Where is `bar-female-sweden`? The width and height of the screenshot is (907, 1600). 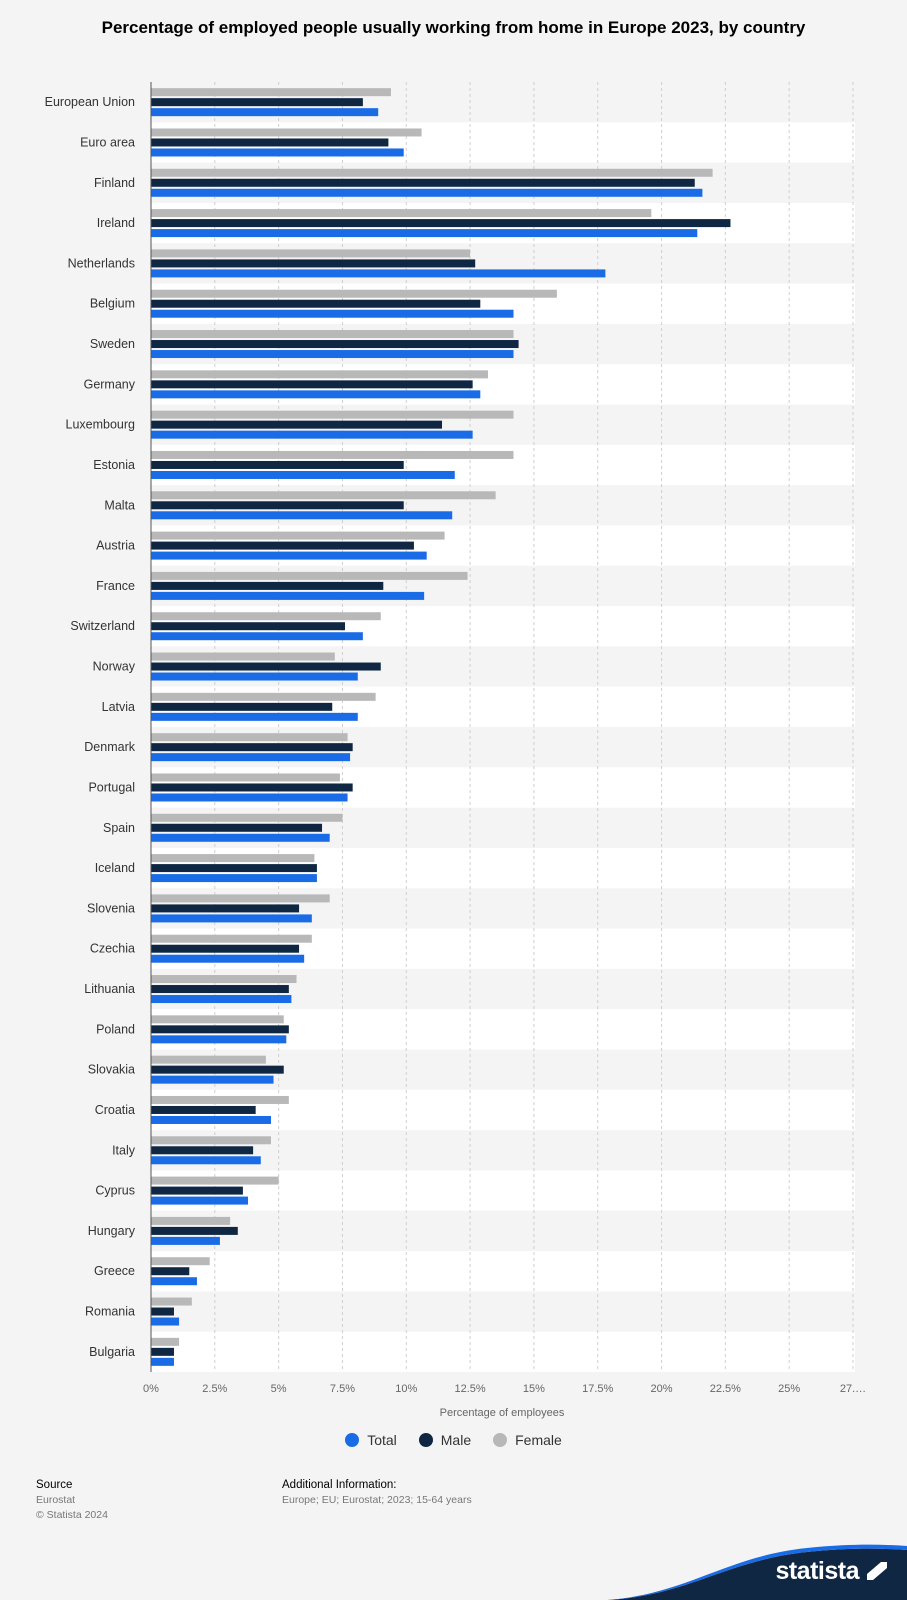 bar-female-sweden is located at coordinates (332, 334).